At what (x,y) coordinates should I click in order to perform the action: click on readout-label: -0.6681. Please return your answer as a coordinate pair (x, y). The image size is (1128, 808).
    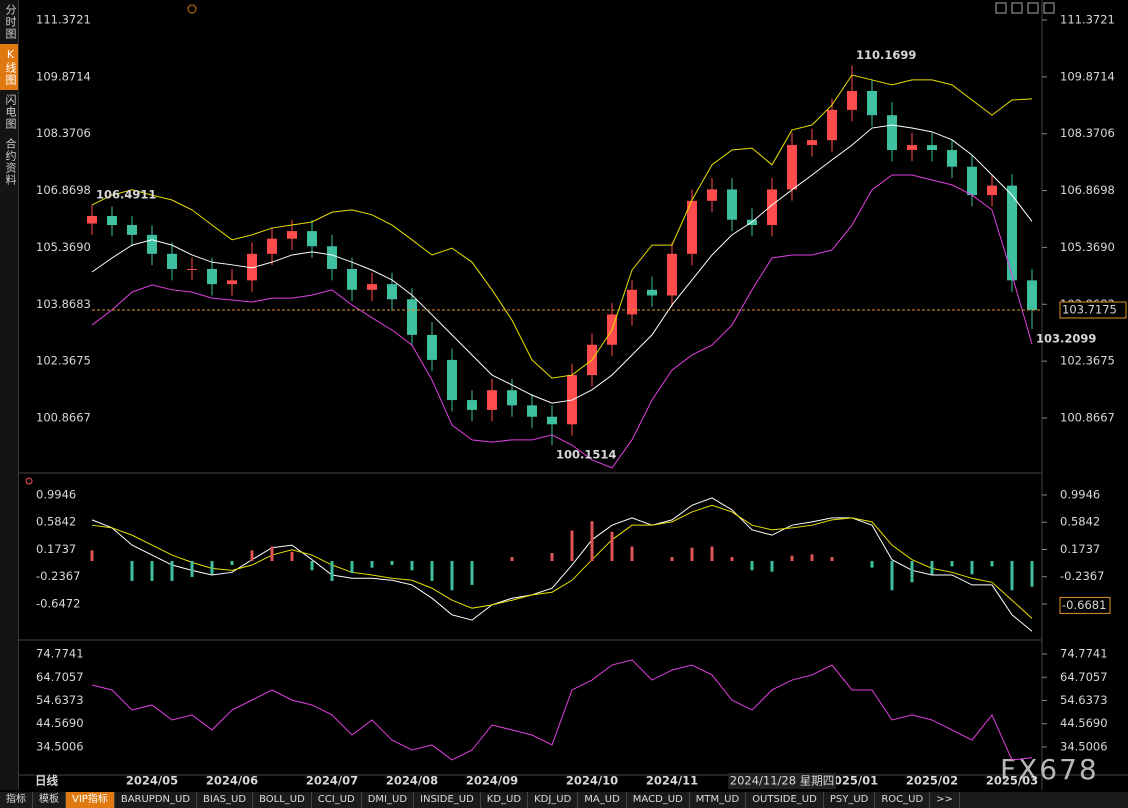
    Looking at the image, I should click on (1084, 605).